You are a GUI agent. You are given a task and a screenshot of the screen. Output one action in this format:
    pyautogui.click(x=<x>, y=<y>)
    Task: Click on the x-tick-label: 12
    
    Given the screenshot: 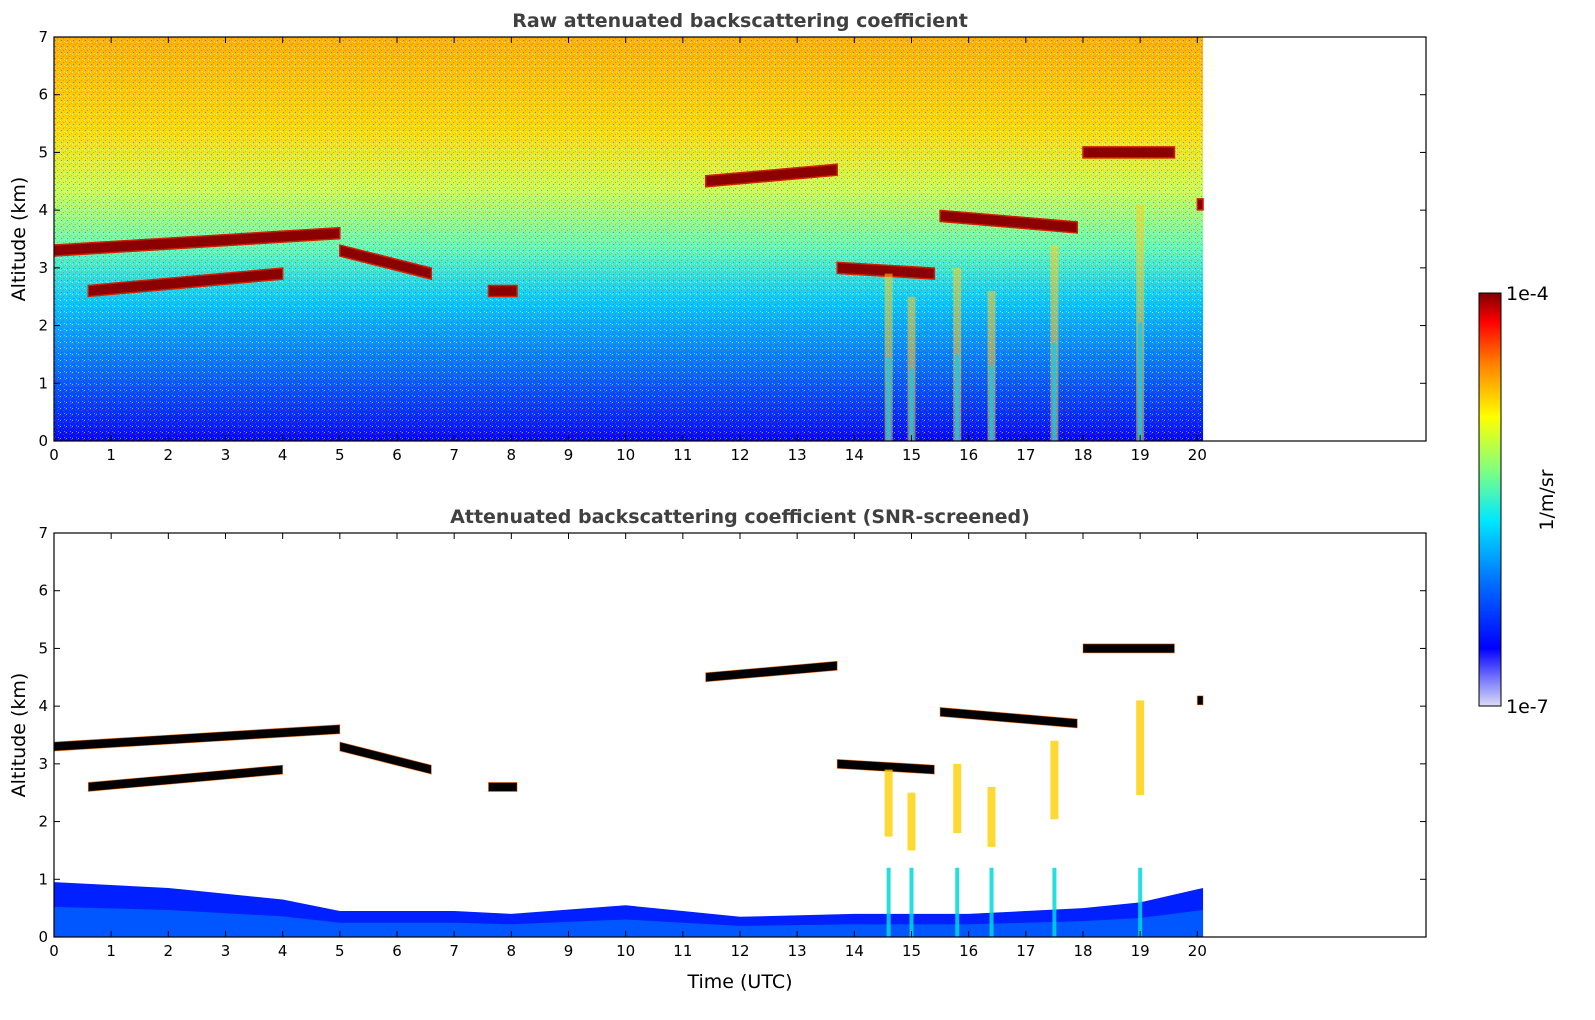 What is the action you would take?
    pyautogui.click(x=739, y=455)
    